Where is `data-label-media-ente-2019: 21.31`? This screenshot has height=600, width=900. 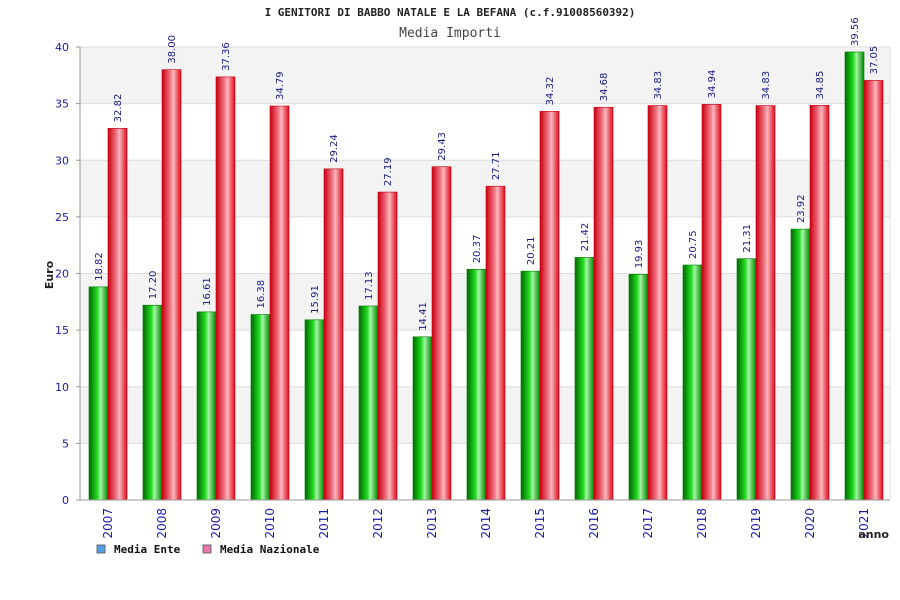 data-label-media-ente-2019: 21.31 is located at coordinates (747, 238).